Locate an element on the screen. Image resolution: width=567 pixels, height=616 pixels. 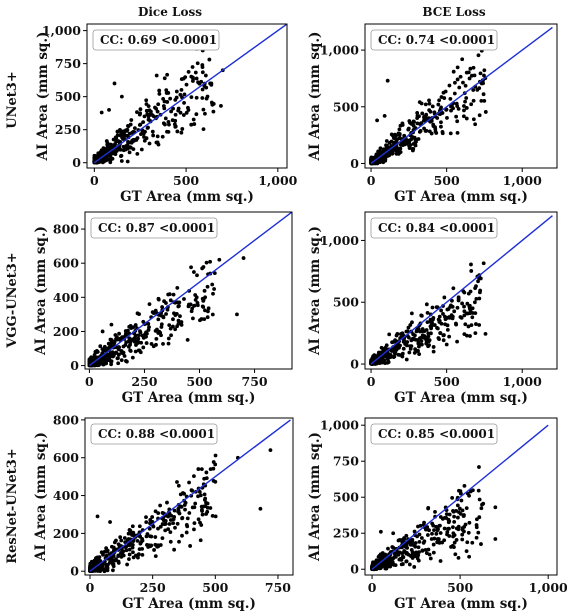
plot-frame is located at coordinates (187, 96).